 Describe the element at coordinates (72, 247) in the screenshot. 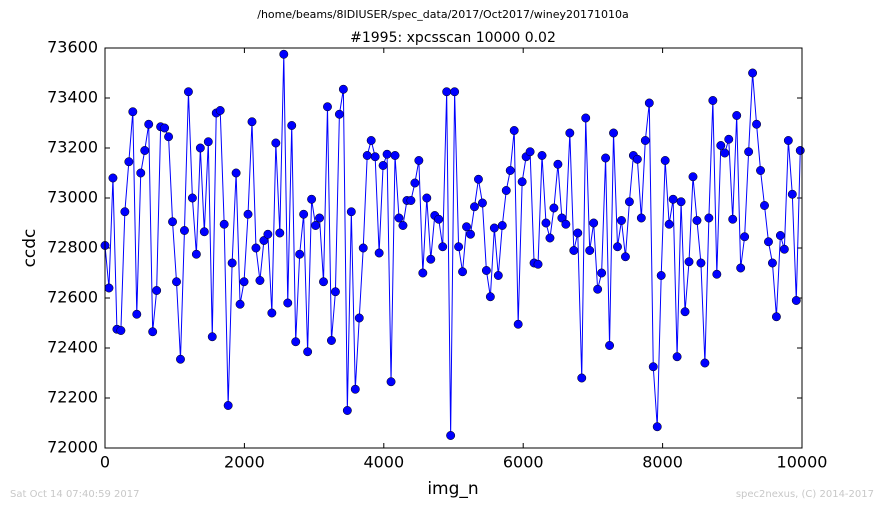

I see `y-tick-label: 72800` at that location.